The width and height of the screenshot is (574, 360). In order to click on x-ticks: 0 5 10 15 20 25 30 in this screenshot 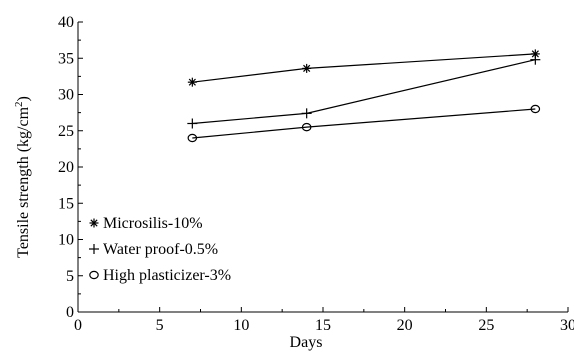, I will do `click(324, 320)`.